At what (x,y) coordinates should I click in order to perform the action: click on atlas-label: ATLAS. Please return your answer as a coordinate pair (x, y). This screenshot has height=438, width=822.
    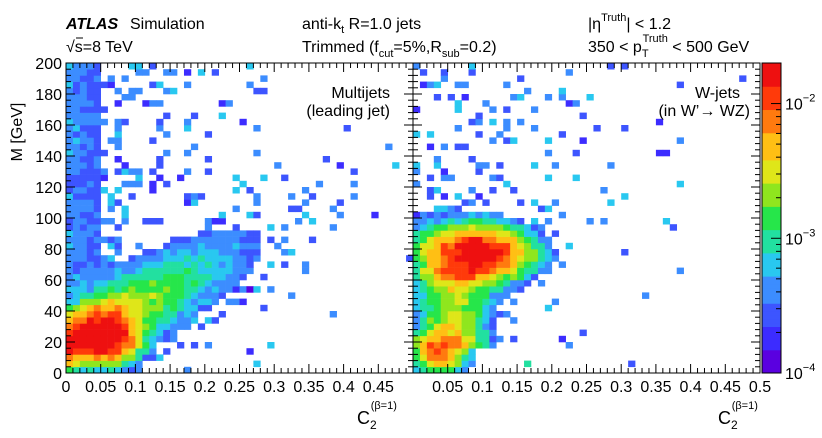
    Looking at the image, I should click on (91, 24).